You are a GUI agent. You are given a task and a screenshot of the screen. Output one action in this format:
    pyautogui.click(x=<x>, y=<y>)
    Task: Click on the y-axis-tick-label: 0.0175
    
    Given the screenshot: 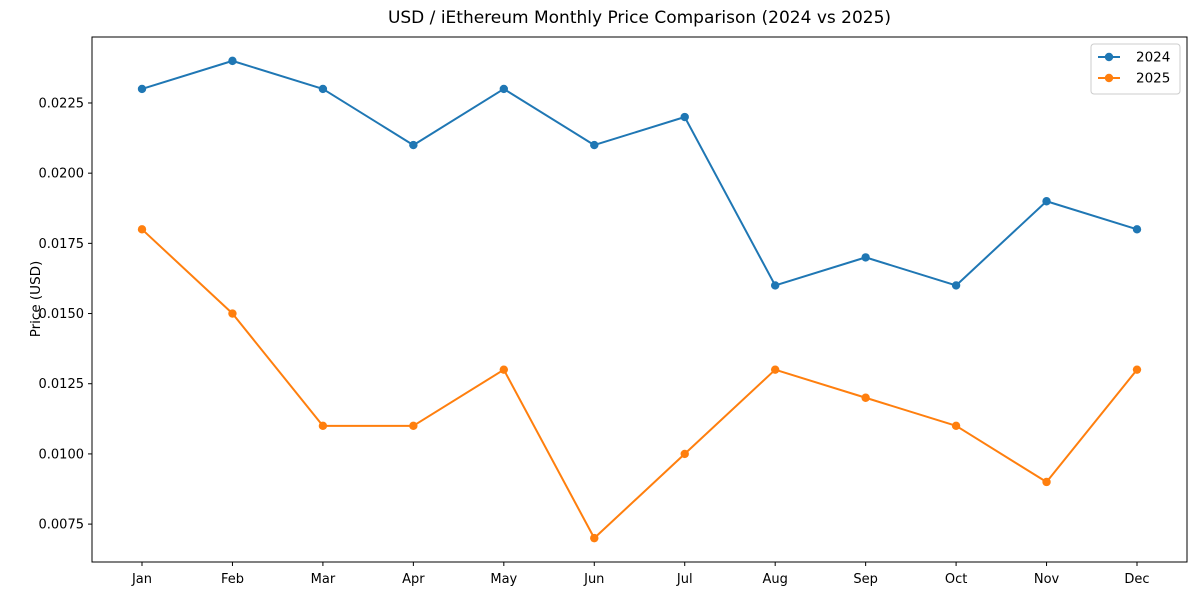 What is the action you would take?
    pyautogui.click(x=62, y=244)
    